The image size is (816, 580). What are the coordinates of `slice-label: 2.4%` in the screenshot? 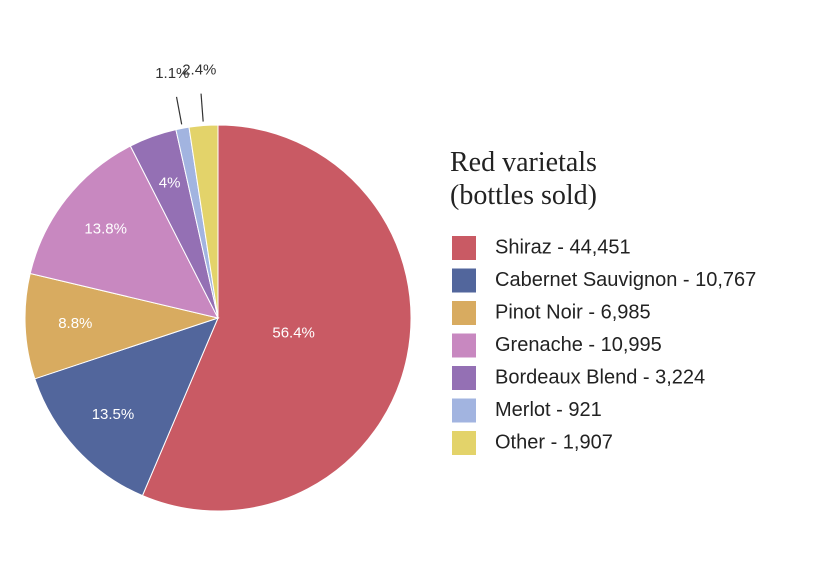 It's located at (199, 70).